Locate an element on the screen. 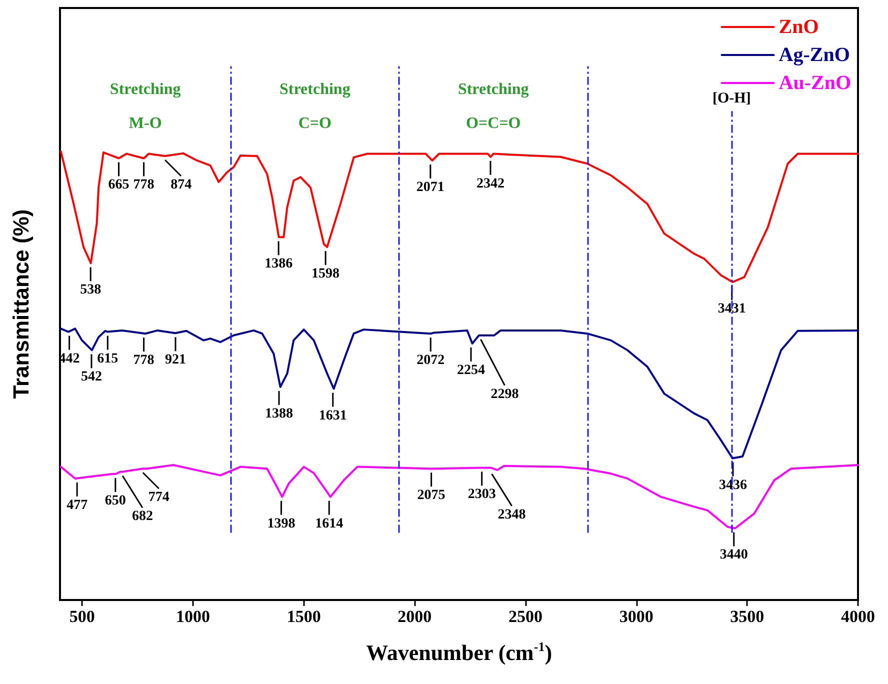 This screenshot has width=888, height=684. legend-label: Au-ZnO is located at coordinates (815, 83).